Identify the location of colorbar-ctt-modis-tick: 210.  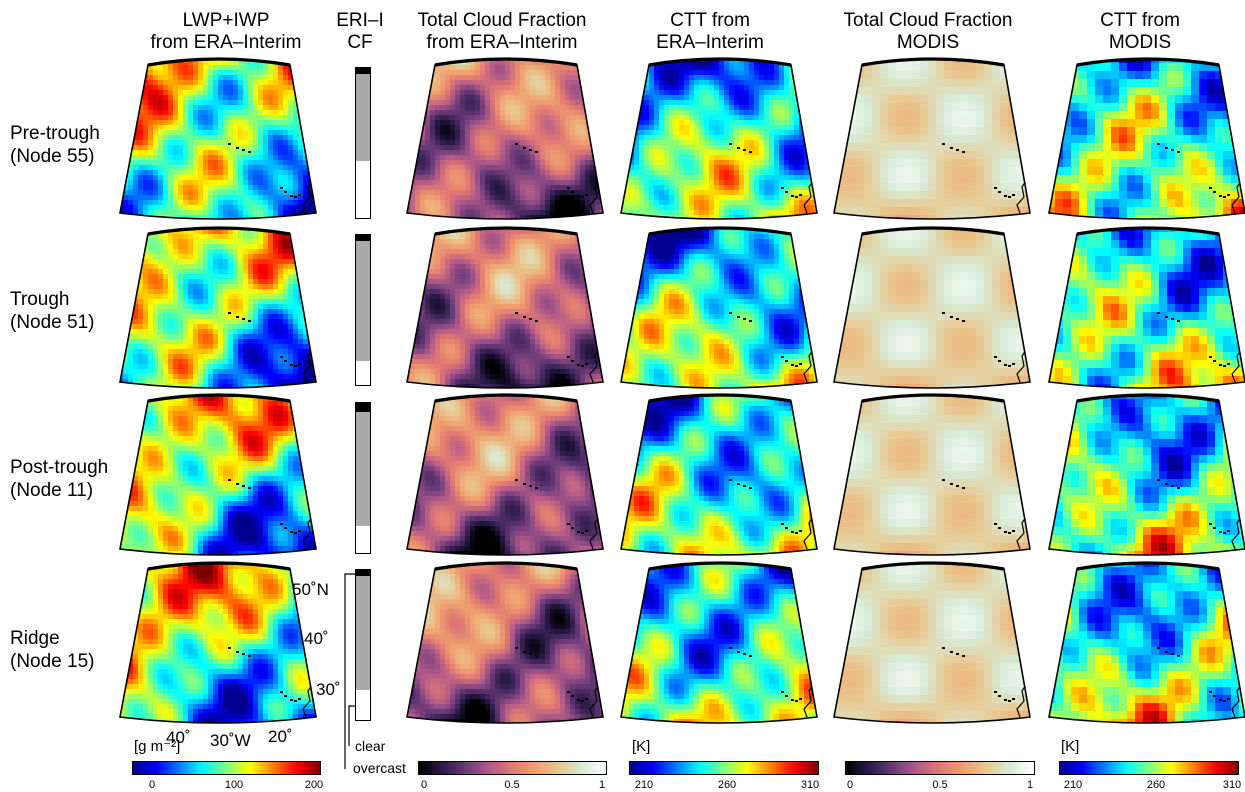
(1073, 785).